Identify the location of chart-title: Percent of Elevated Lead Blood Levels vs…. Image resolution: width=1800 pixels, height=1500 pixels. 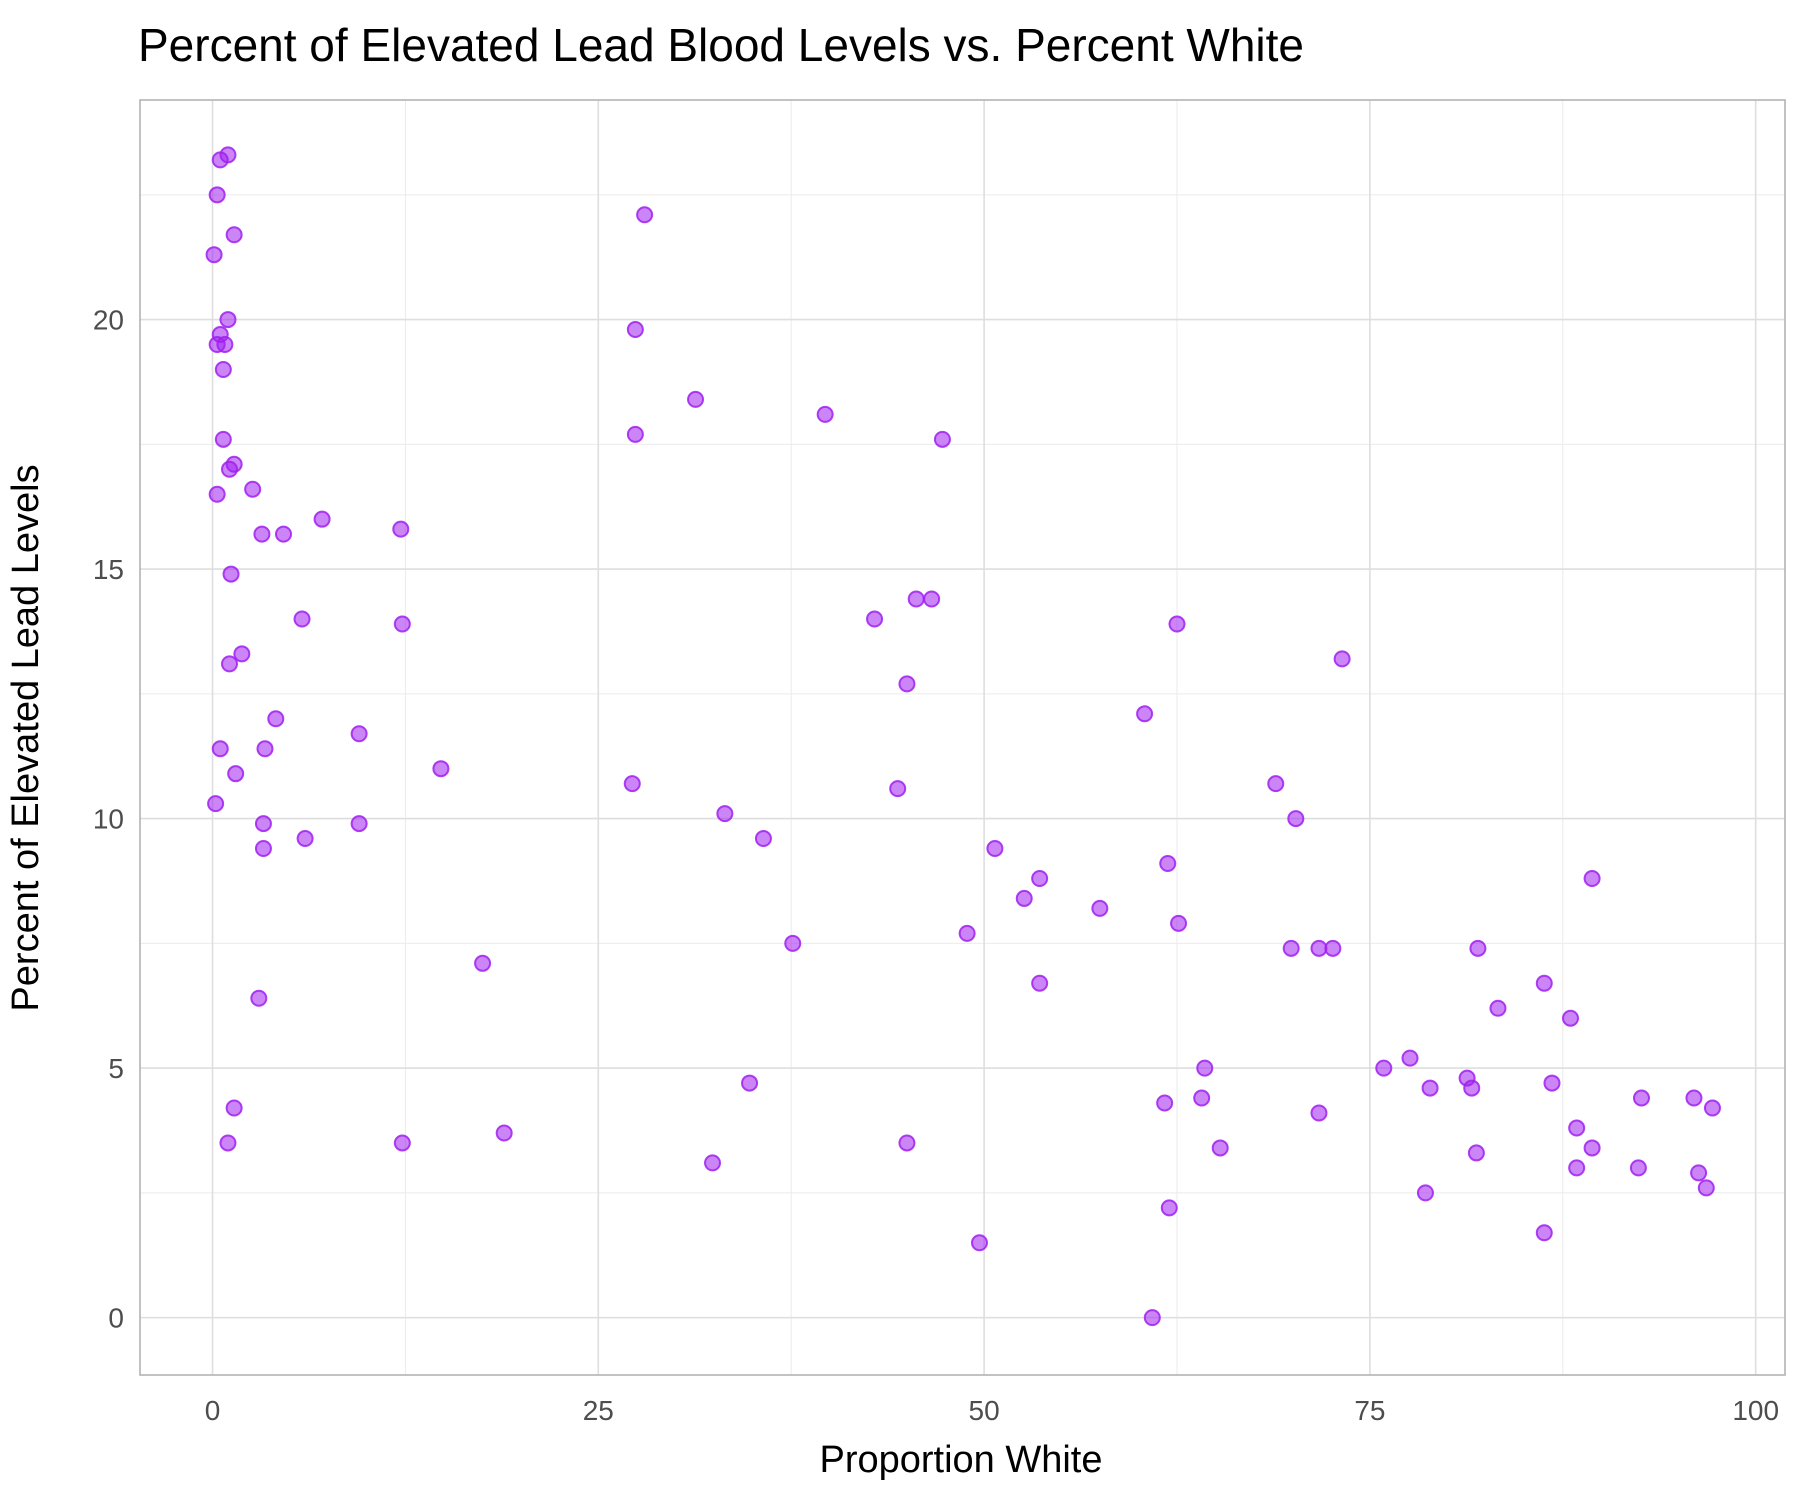
(721, 45).